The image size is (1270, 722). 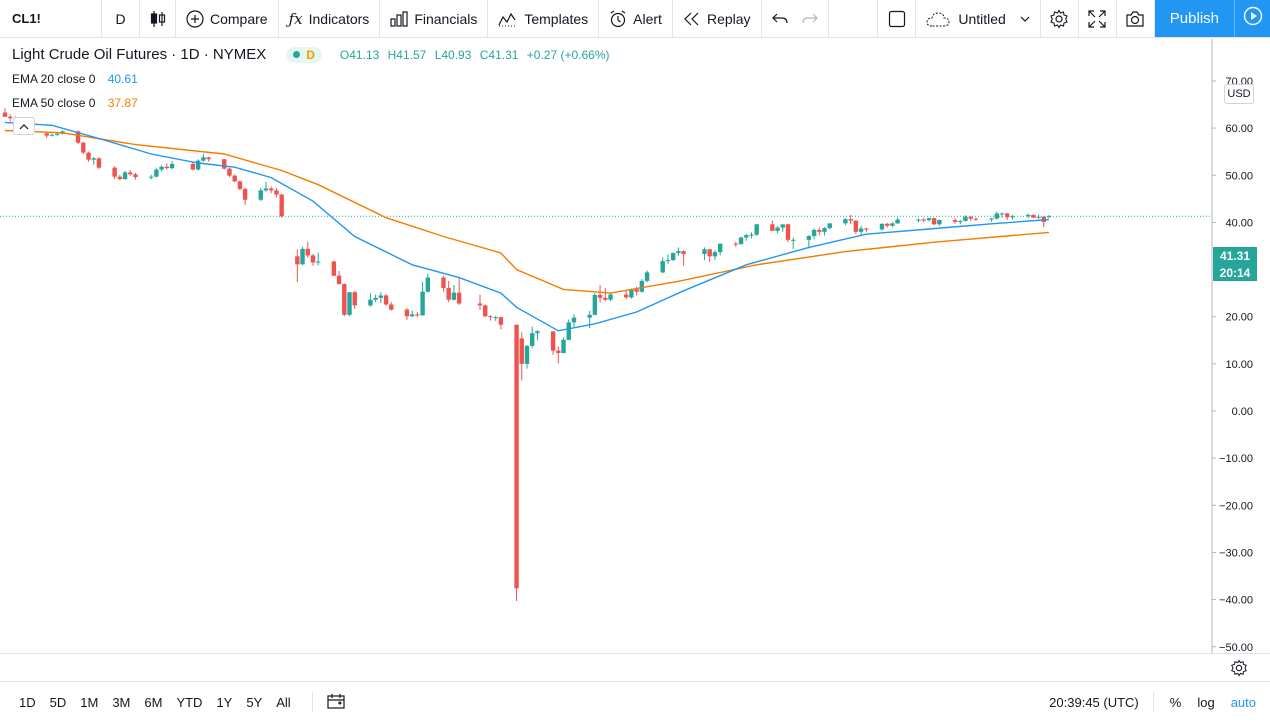 I want to click on auto-scale-toggle: auto, so click(x=1243, y=702).